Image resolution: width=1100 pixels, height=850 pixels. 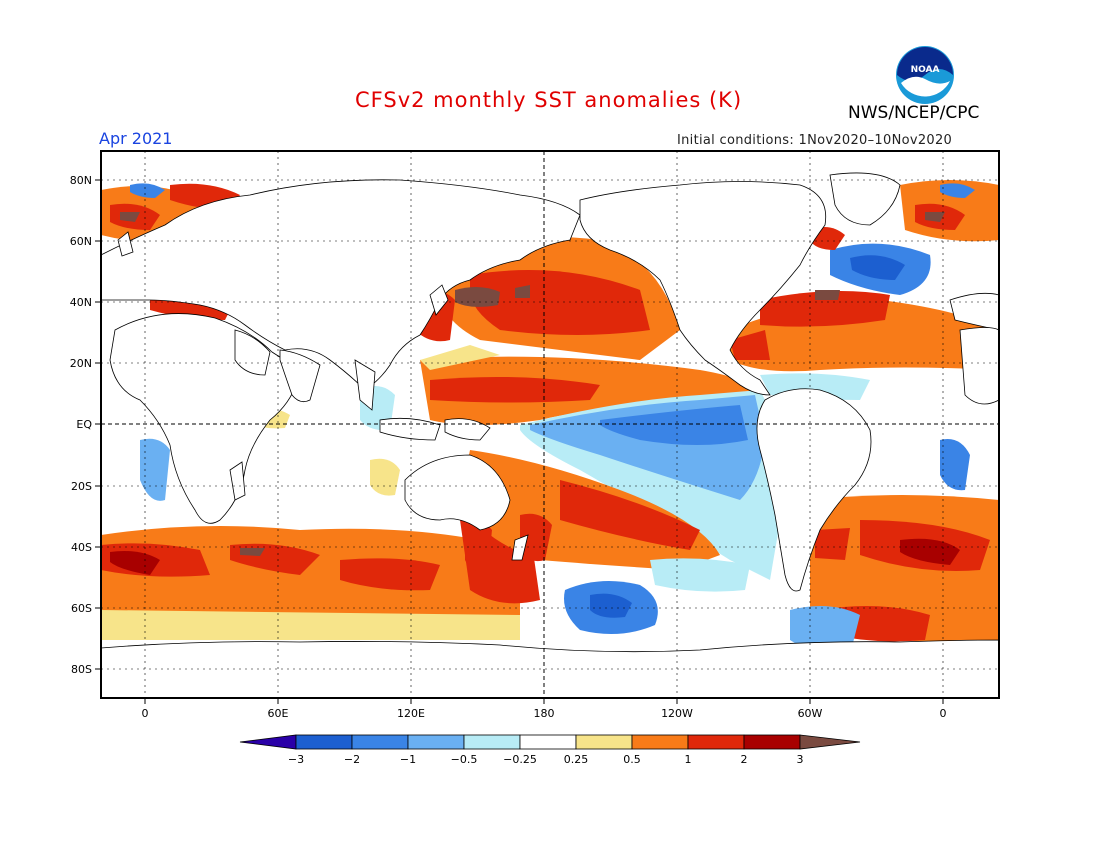 I want to click on initial-conditions: Initial conditions: 1Nov2020–10Nov2020, so click(x=815, y=140).